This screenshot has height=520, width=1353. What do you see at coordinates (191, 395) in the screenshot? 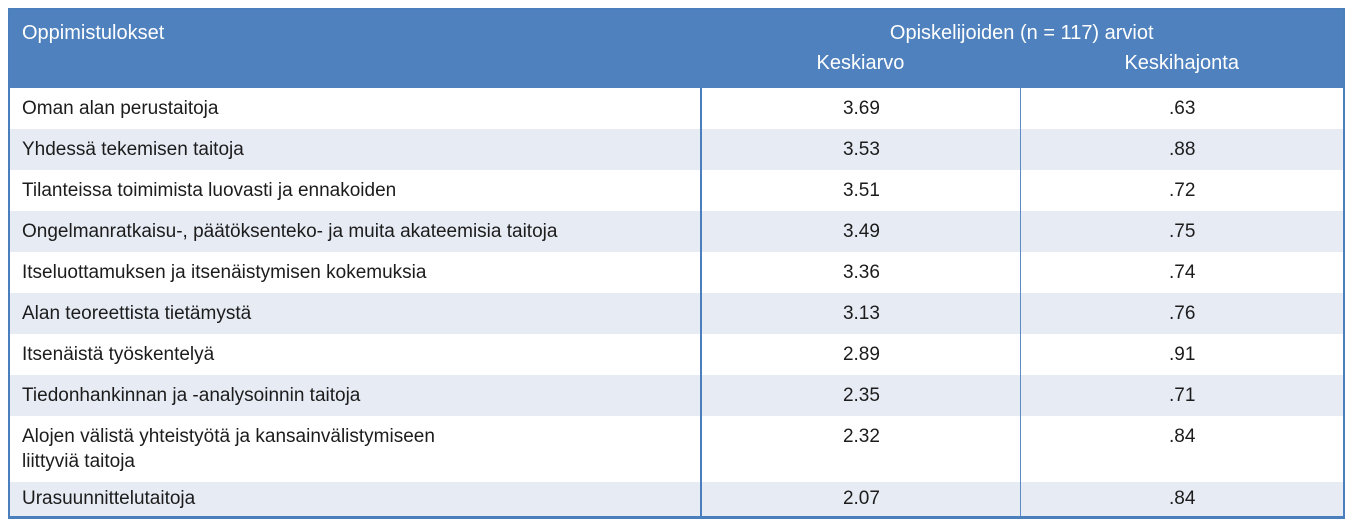
I see `row-label-line: Tiedonhankinnan ja -analysoinnin taitoja` at bounding box center [191, 395].